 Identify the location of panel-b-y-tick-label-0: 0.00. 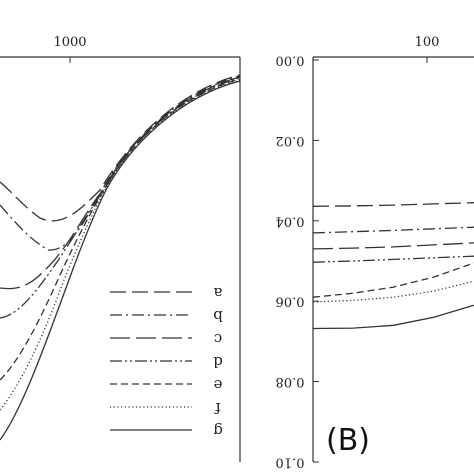
(290, 60).